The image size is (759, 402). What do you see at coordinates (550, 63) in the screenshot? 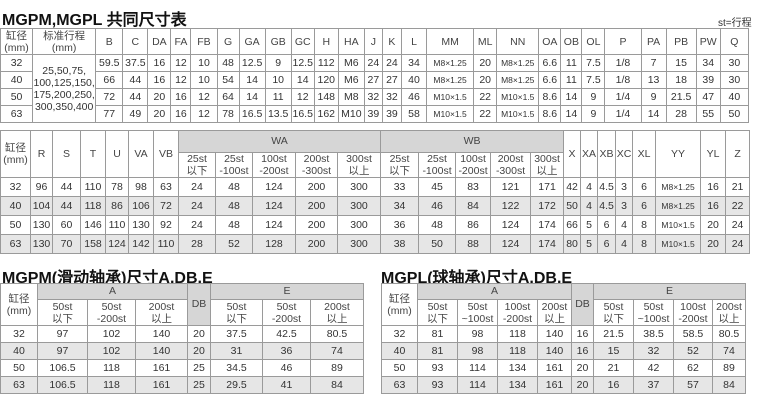
I see `cell: 6.6` at bounding box center [550, 63].